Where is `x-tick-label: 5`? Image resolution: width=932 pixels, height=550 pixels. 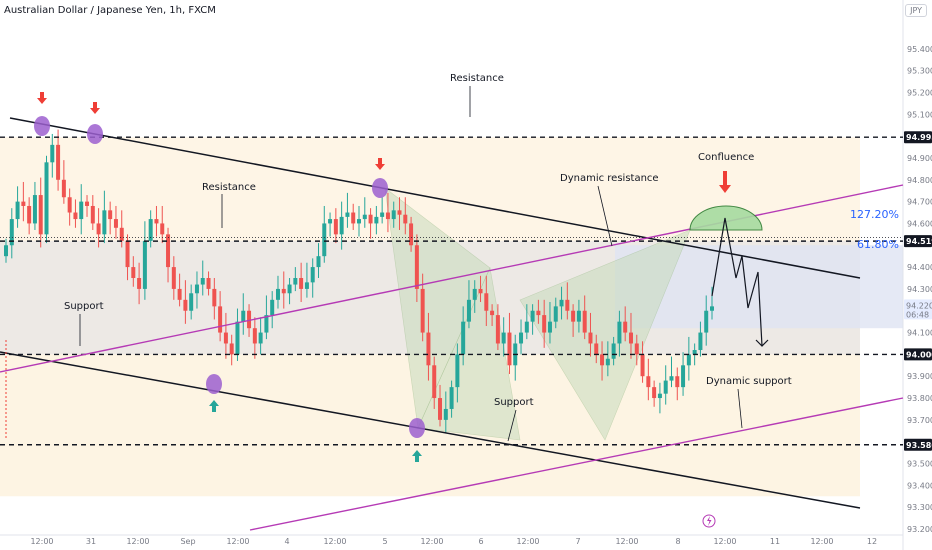
x-tick-label: 5 is located at coordinates (384, 541).